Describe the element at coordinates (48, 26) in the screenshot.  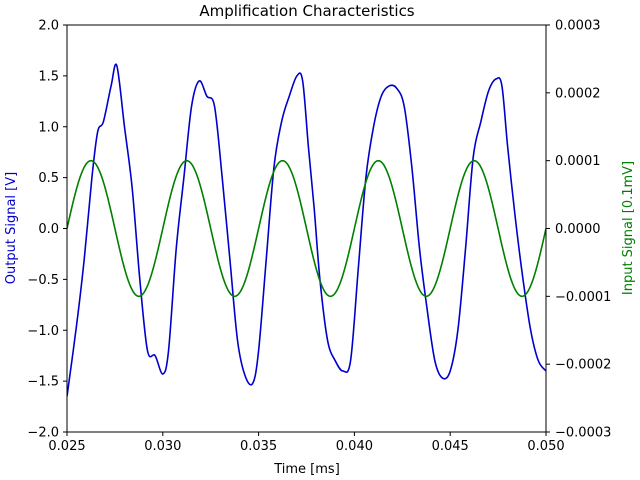
I see `left-y-tick-label: 2.0` at that location.